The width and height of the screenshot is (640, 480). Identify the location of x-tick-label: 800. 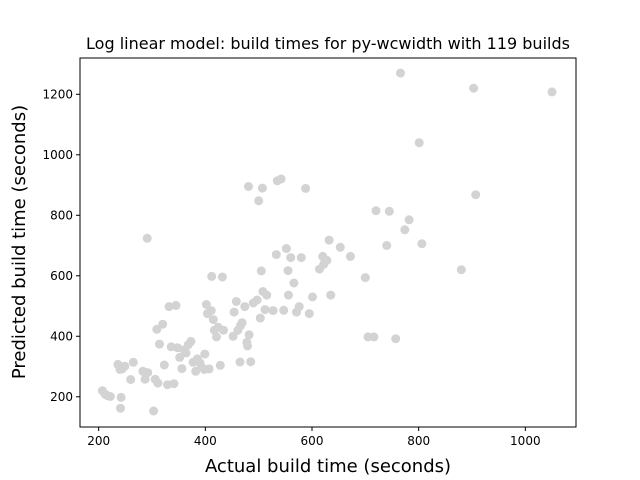
(418, 441).